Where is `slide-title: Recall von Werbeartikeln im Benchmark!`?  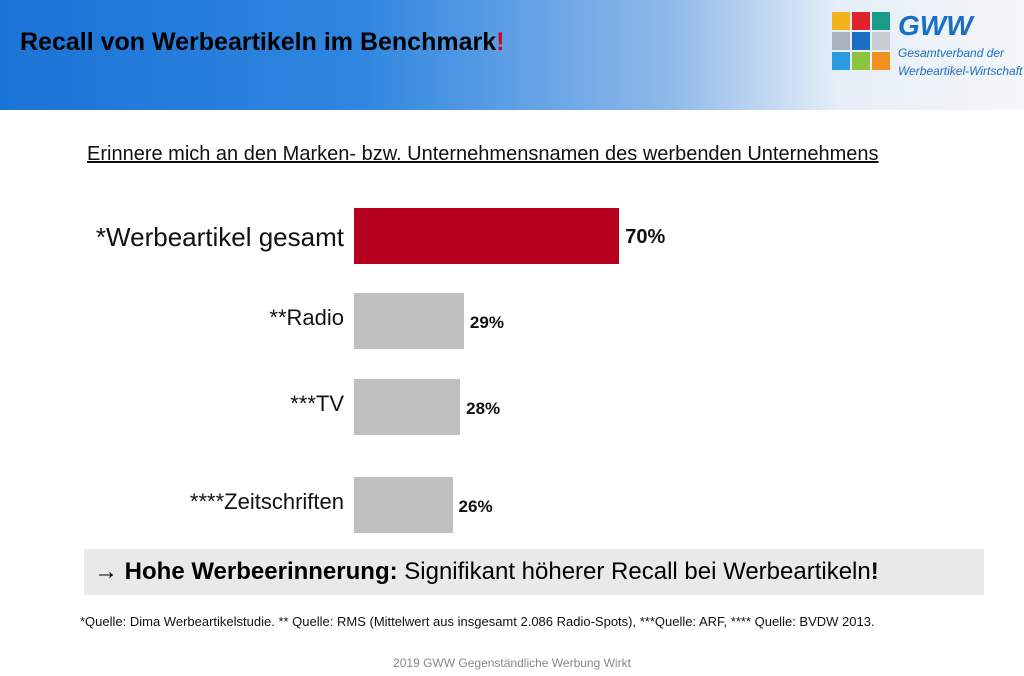 slide-title: Recall von Werbeartikeln im Benchmark! is located at coordinates (262, 42).